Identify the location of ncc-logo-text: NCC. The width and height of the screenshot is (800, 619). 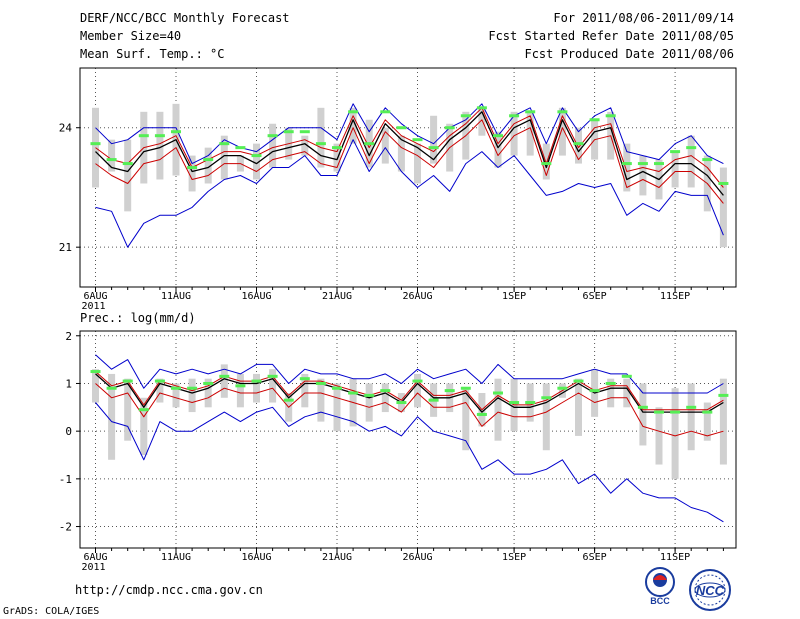
(710, 590).